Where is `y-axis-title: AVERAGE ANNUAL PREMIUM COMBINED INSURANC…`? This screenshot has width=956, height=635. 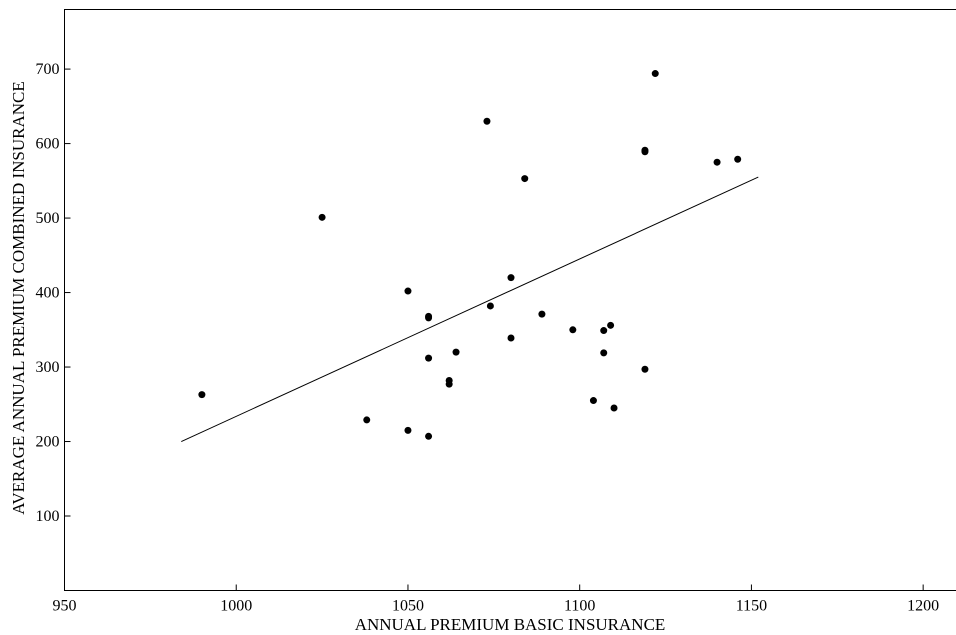
y-axis-title: AVERAGE ANNUAL PREMIUM COMBINED INSURANC… is located at coordinates (18, 298).